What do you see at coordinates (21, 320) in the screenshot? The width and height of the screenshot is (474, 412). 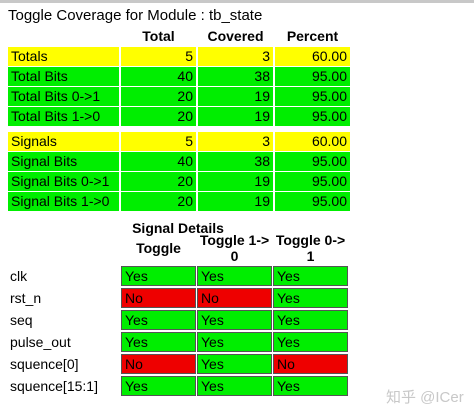 I see `signal-name: seq` at bounding box center [21, 320].